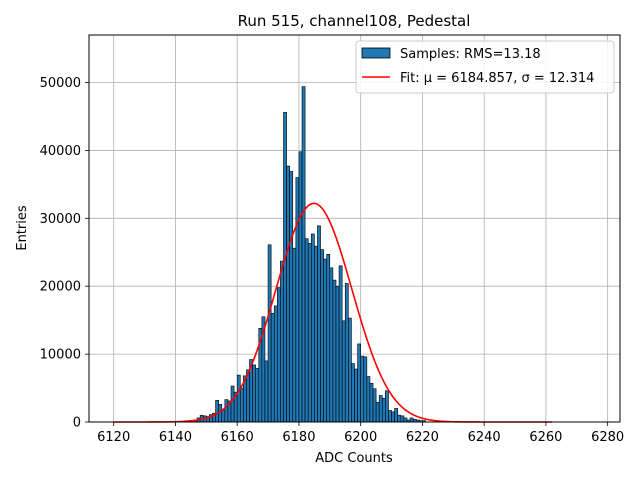 This screenshot has width=640, height=480. What do you see at coordinates (497, 78) in the screenshot?
I see `legend-fit-label: Fit: μ = 6184.857, σ = 12.314` at bounding box center [497, 78].